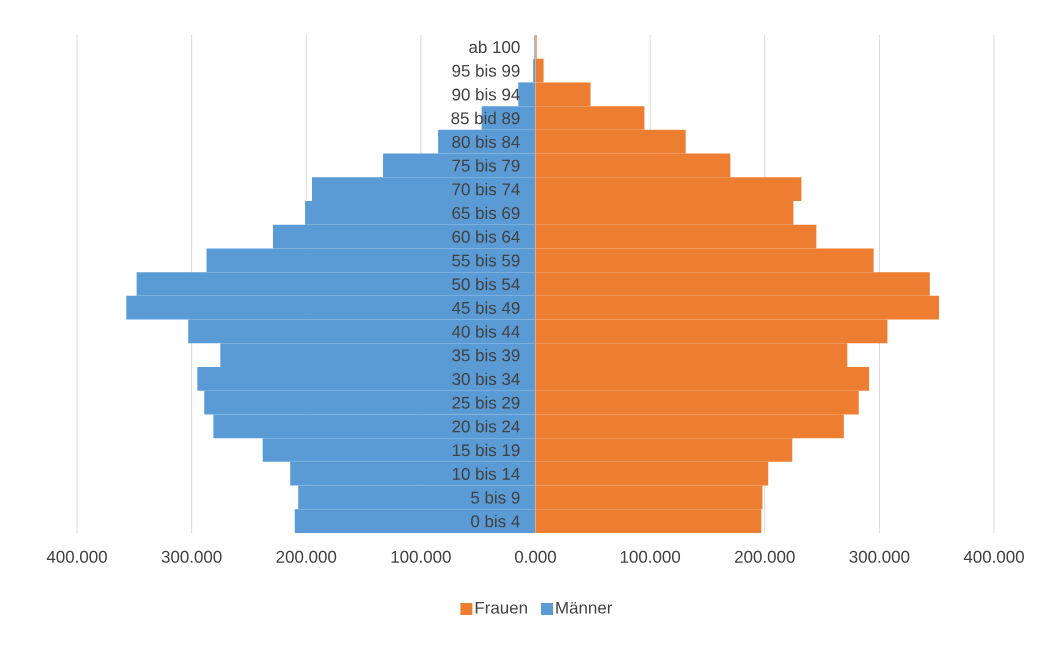 Image resolution: width=1050 pixels, height=650 pixels. What do you see at coordinates (584, 607) in the screenshot?
I see `legend-label: Männer` at bounding box center [584, 607].